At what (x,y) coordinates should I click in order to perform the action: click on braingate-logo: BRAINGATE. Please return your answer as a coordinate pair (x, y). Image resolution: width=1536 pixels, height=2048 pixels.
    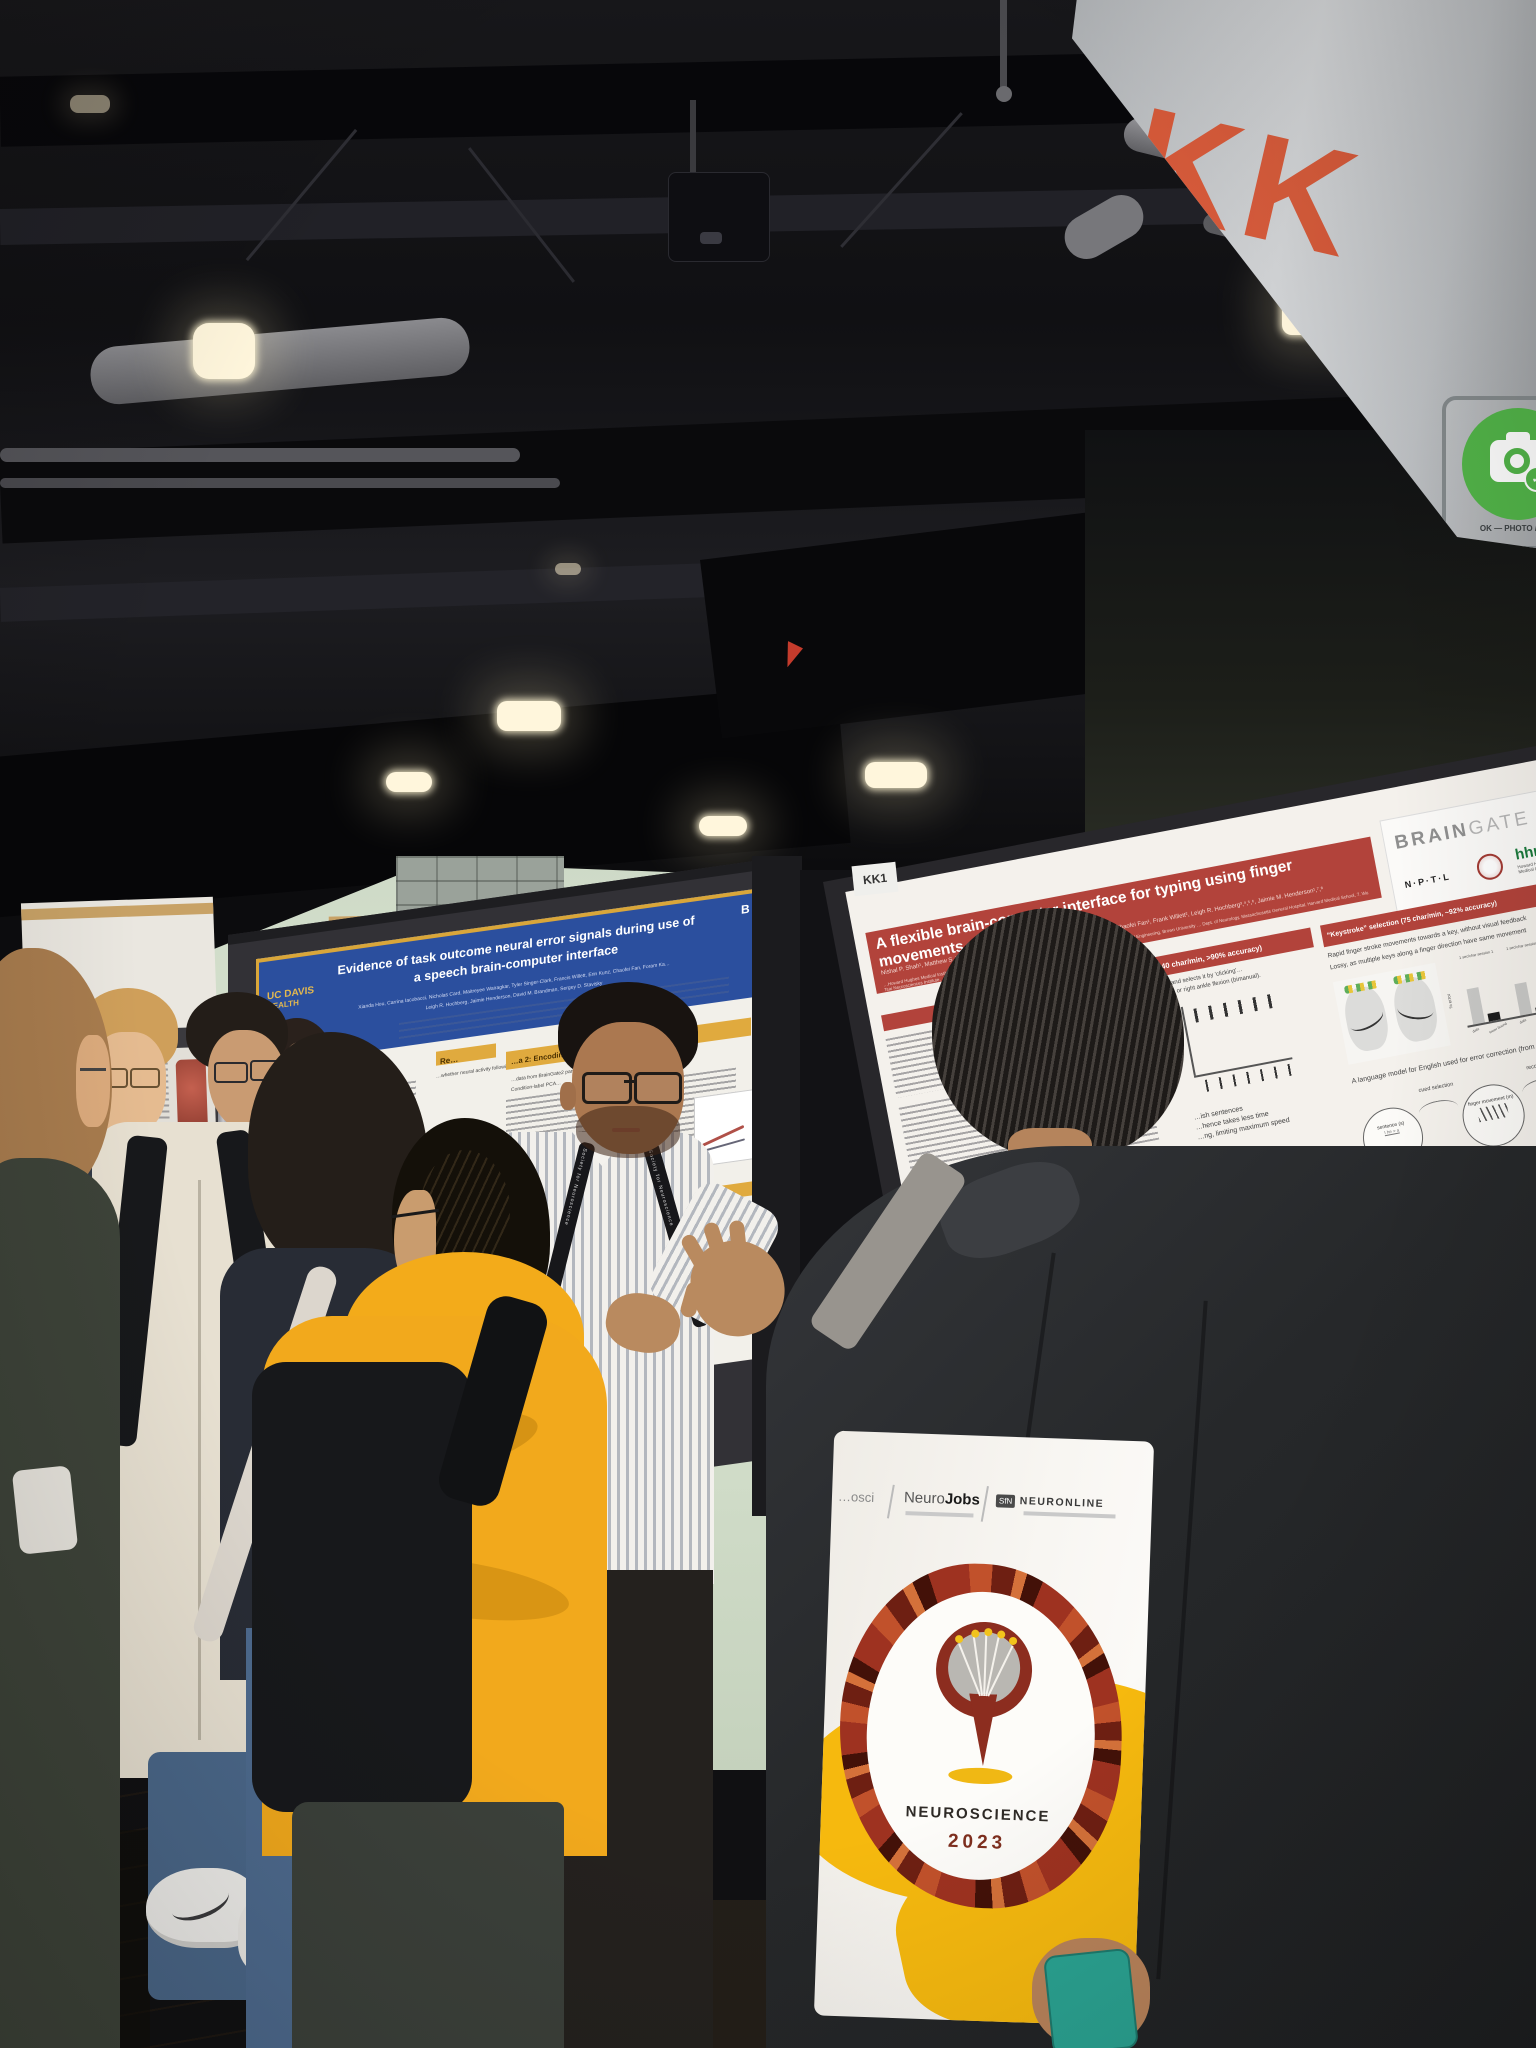
    Looking at the image, I should click on (1462, 831).